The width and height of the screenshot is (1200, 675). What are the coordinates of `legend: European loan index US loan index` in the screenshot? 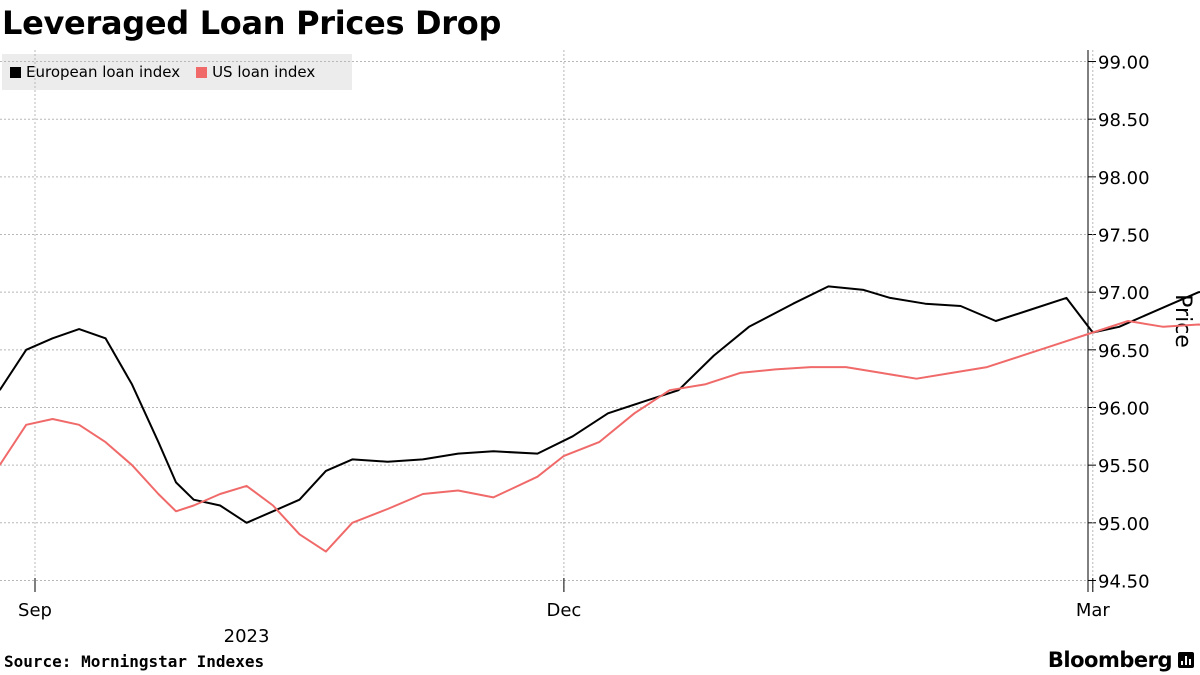 It's located at (177, 72).